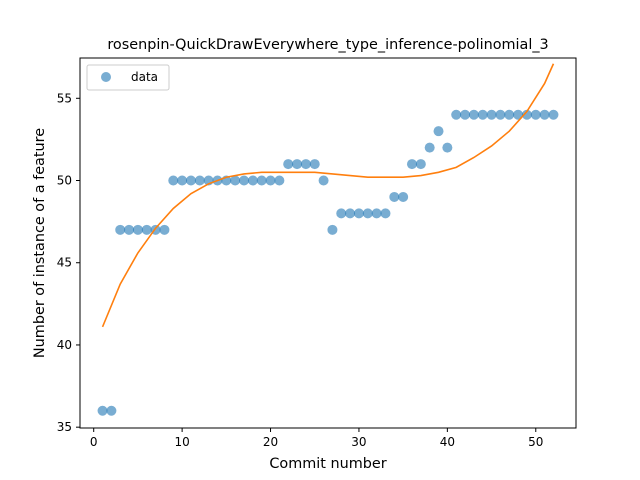 Image resolution: width=640 pixels, height=480 pixels. Describe the element at coordinates (106, 77) in the screenshot. I see `legend-marker` at that location.